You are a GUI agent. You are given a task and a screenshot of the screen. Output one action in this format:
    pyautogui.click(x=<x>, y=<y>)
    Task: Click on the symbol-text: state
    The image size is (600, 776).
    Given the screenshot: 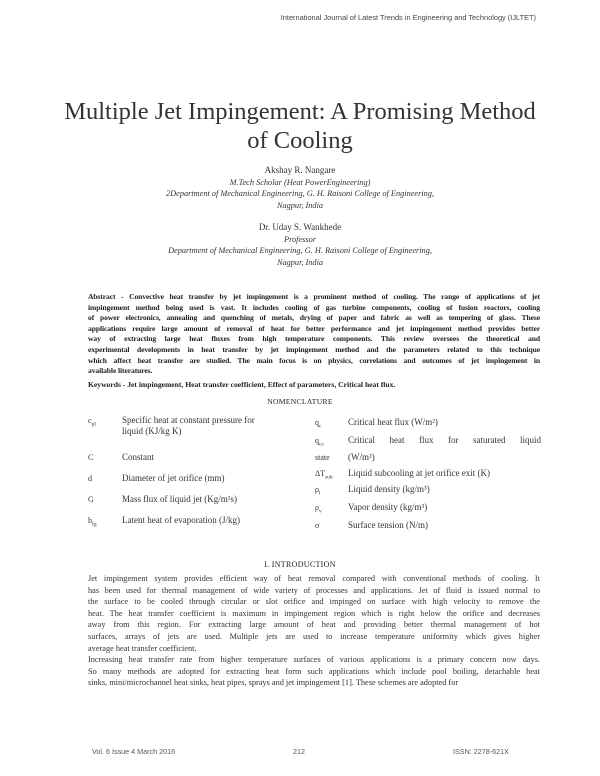 What is the action you would take?
    pyautogui.click(x=322, y=457)
    